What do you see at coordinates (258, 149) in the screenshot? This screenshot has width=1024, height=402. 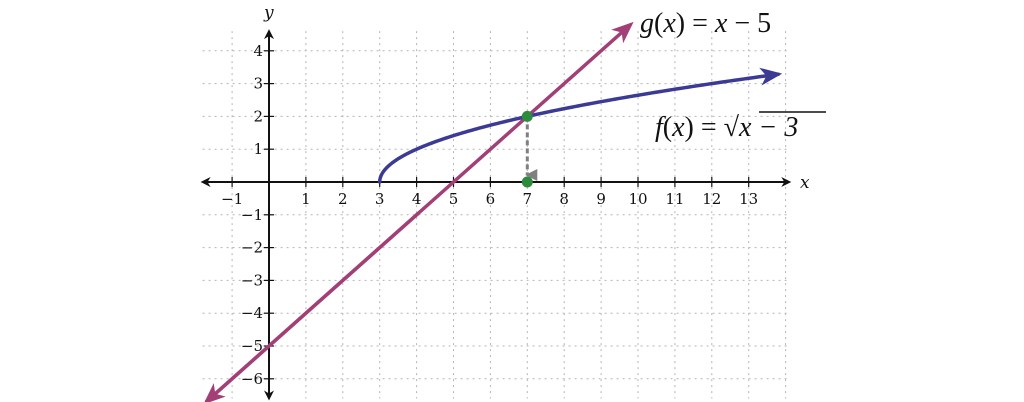 I see `y-tick-label: 1` at bounding box center [258, 149].